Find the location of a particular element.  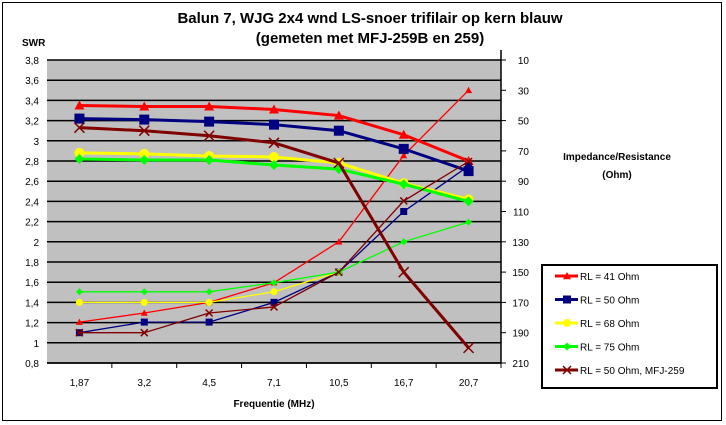

y2-tick-label: 150 is located at coordinates (520, 273).